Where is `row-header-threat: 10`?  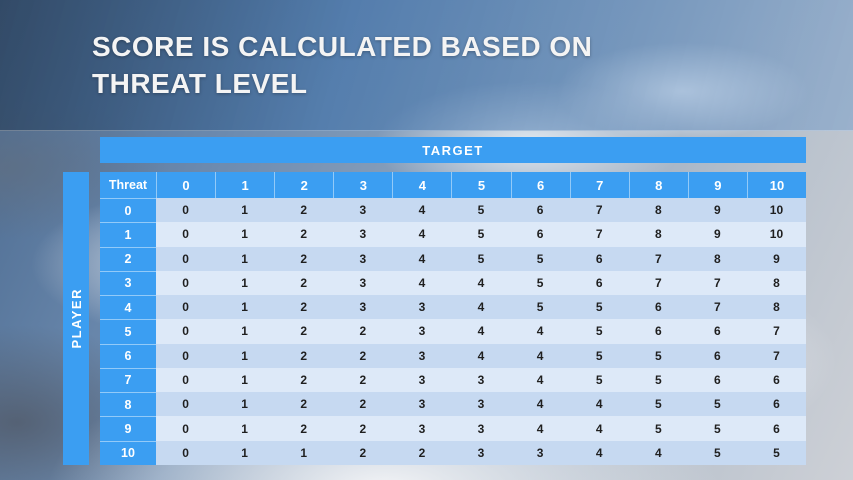 row-header-threat: 10 is located at coordinates (128, 452).